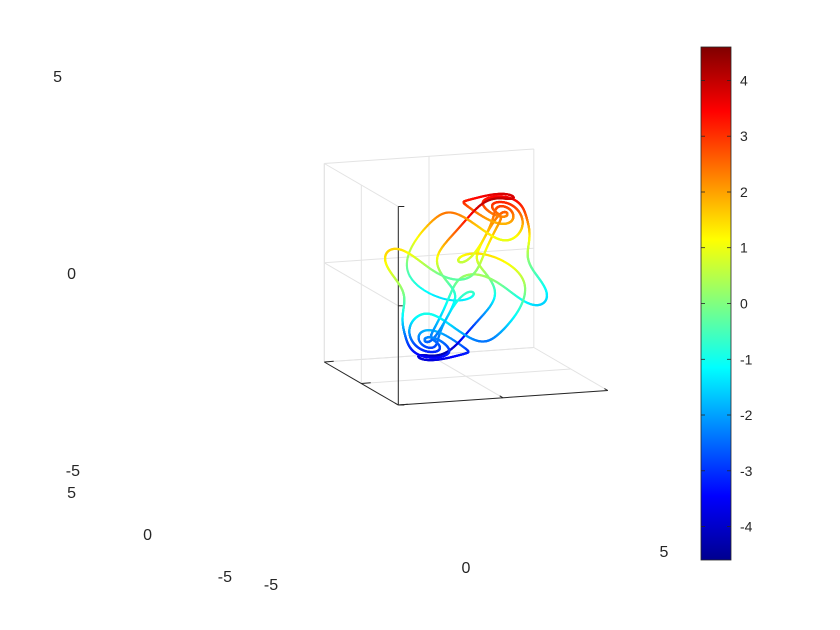  I want to click on x-axis-line, so click(503, 398).